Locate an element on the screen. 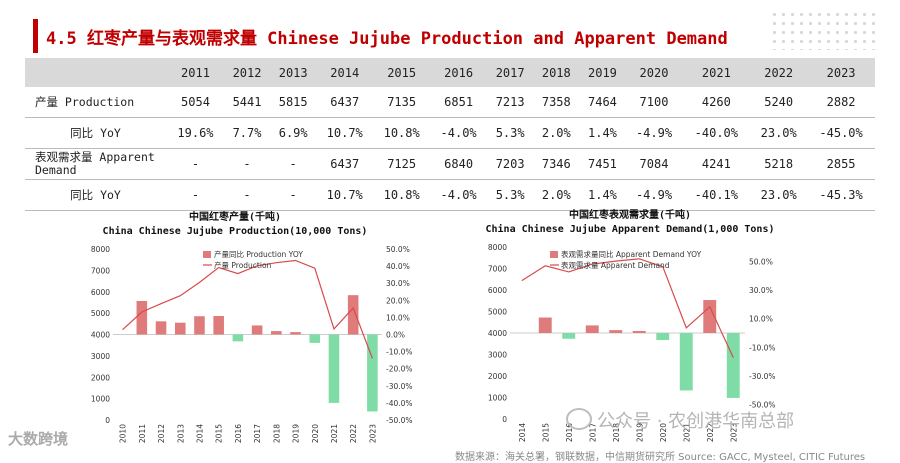  x-tick-label: 2015 is located at coordinates (545, 432).